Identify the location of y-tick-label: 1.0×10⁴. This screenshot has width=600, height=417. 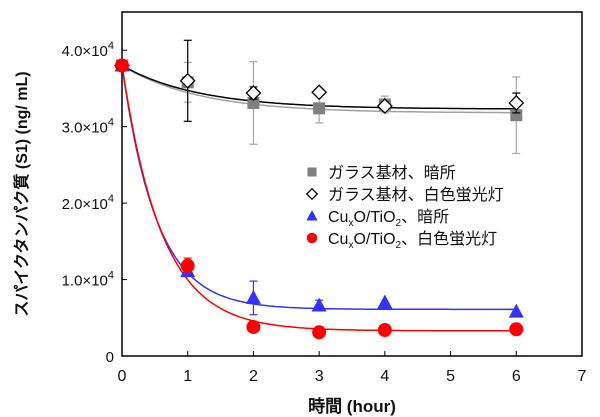
(88, 280).